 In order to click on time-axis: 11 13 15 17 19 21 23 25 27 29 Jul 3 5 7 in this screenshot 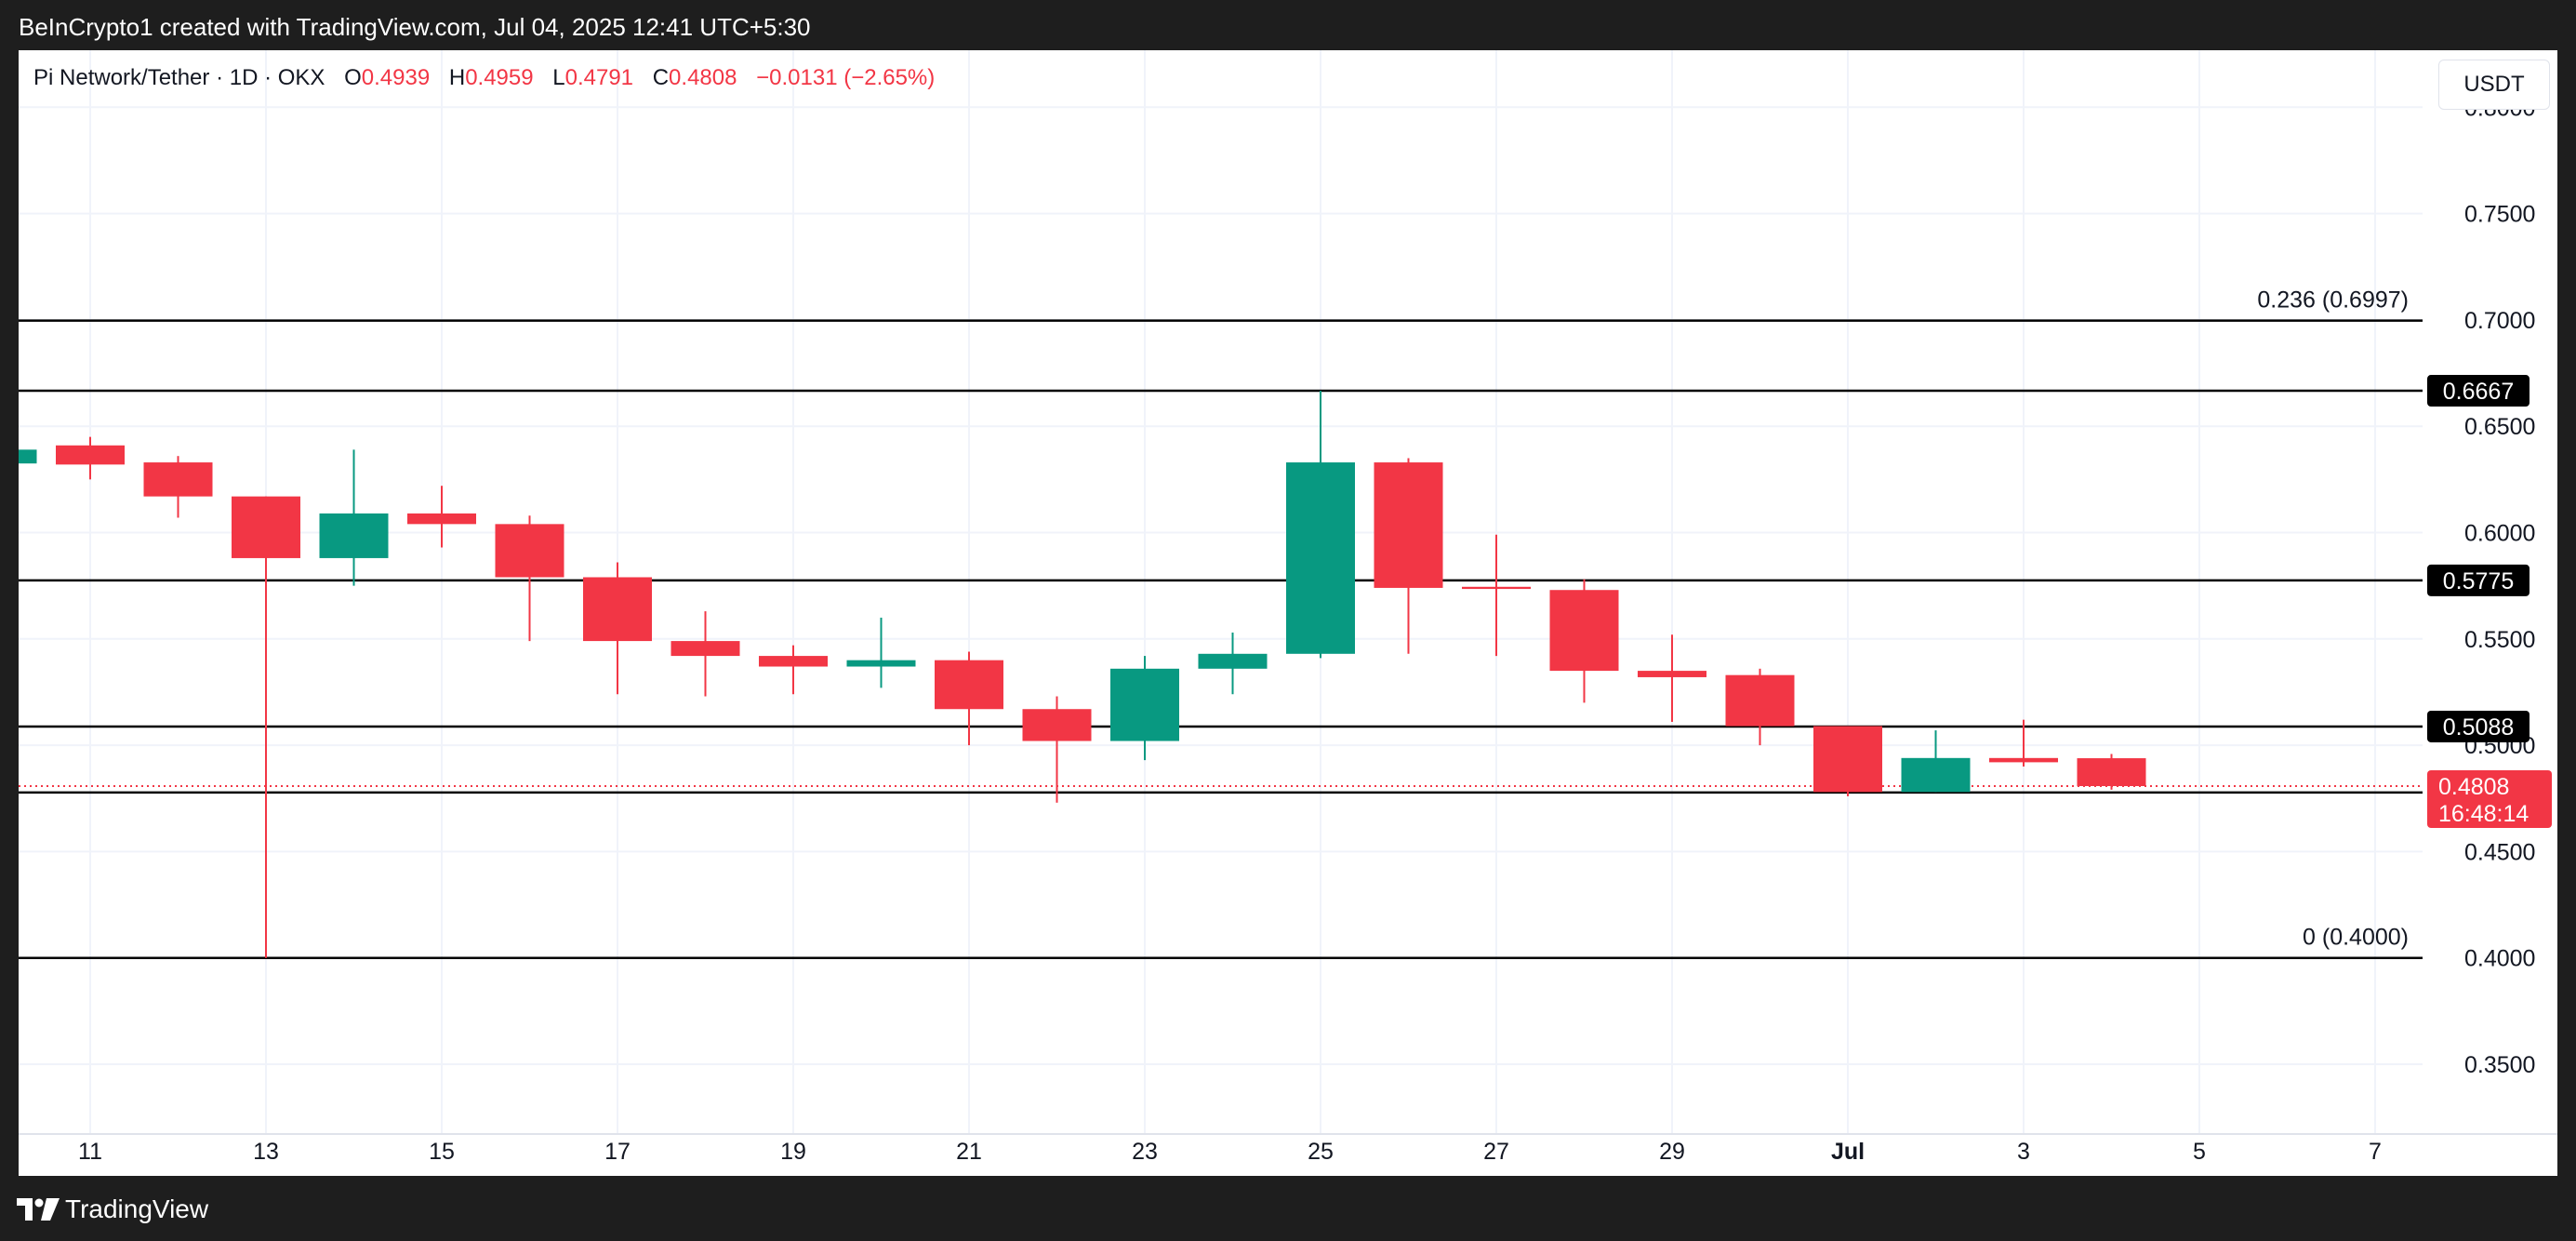, I will do `click(1230, 1152)`.